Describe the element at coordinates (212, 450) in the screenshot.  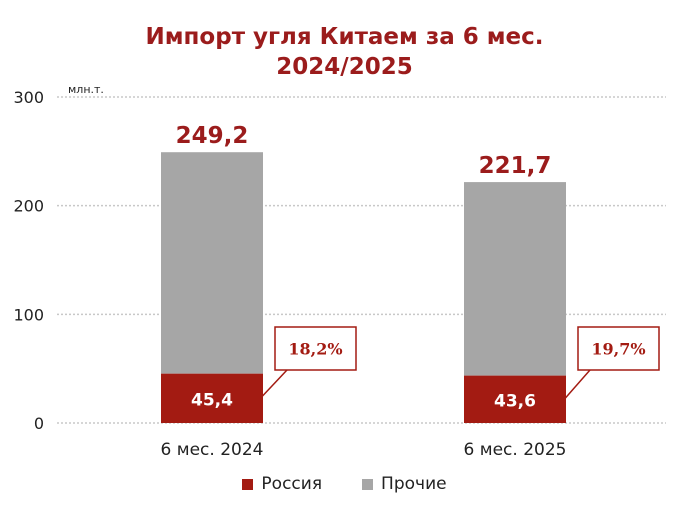
I see `x-category-label: 6 мес. 2024` at that location.